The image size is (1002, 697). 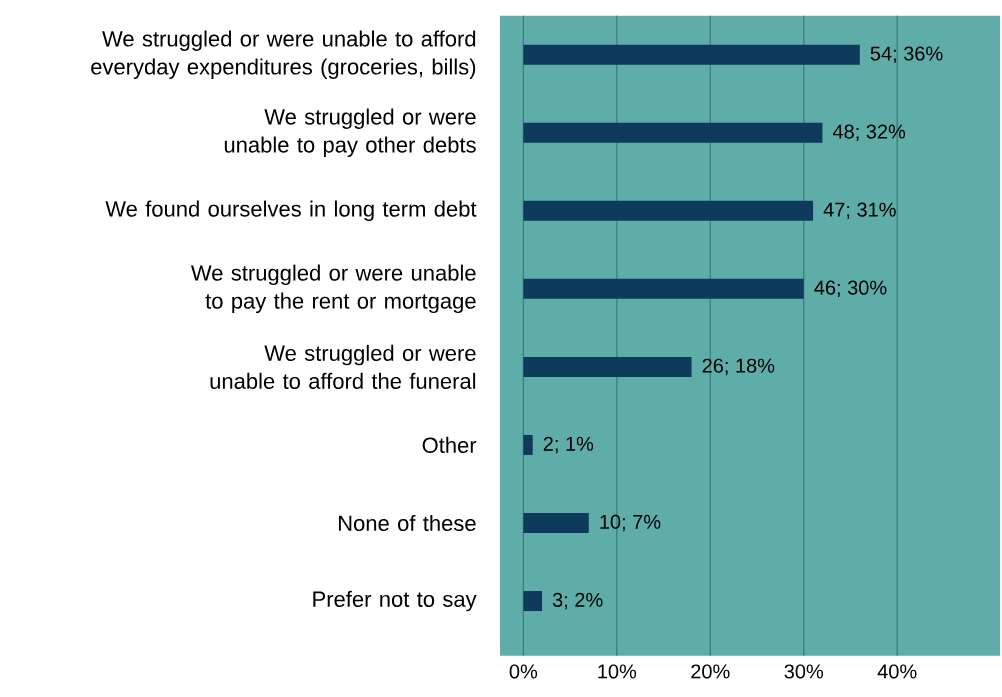 I want to click on data-label: 10; 7%, so click(x=630, y=523).